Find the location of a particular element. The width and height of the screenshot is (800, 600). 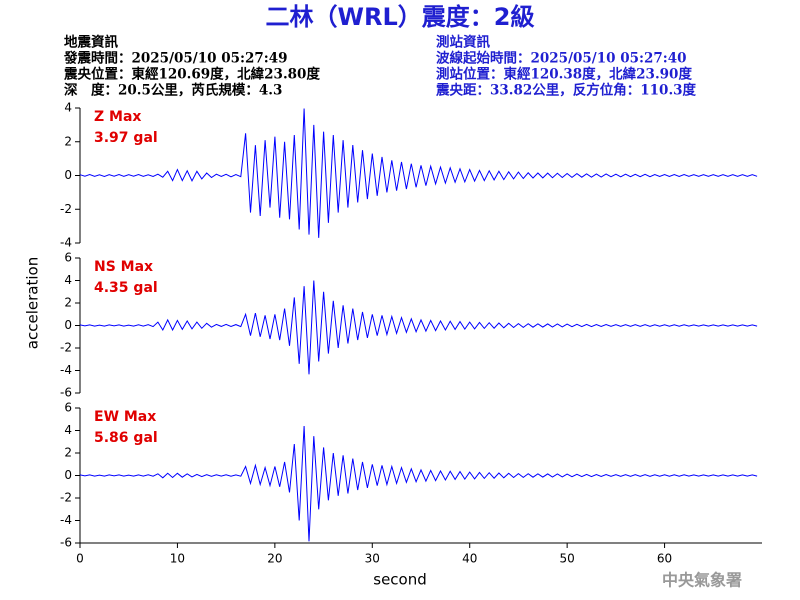

x-tick-label: 30 is located at coordinates (372, 559).